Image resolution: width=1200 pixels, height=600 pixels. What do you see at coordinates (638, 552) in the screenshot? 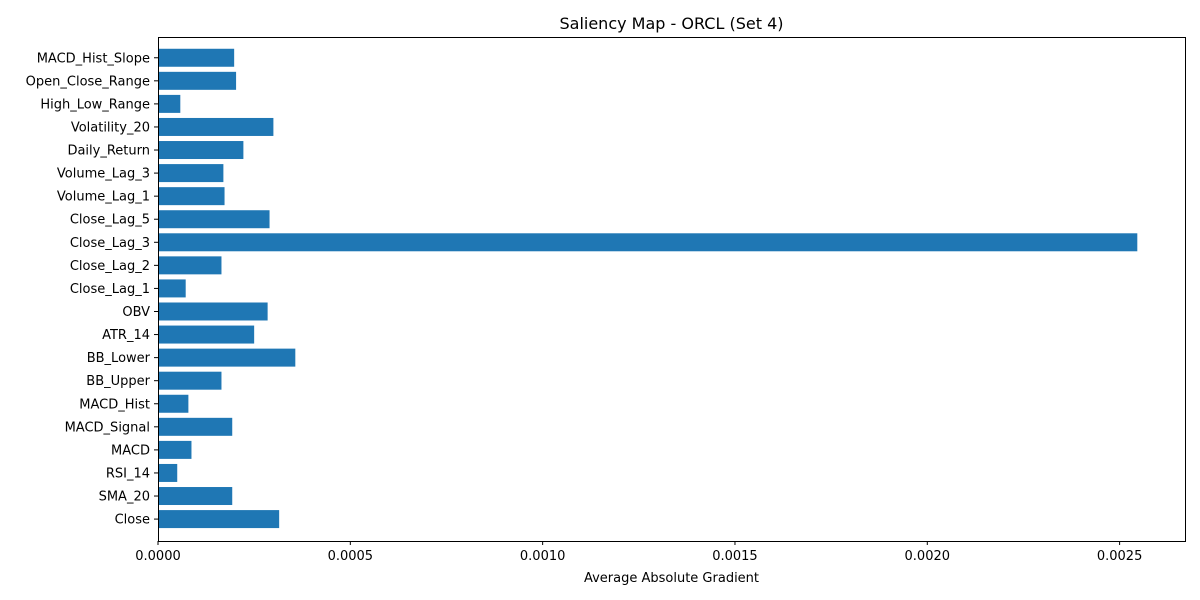
I see `x-axis-ticks: 0.0000 0.0005 0.0010 0.0015 0.0020 0.0025` at bounding box center [638, 552].